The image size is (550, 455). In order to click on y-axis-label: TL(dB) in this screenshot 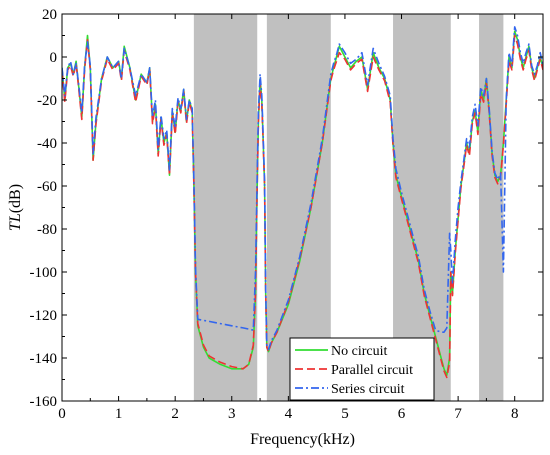, I will do `click(15, 207)`.